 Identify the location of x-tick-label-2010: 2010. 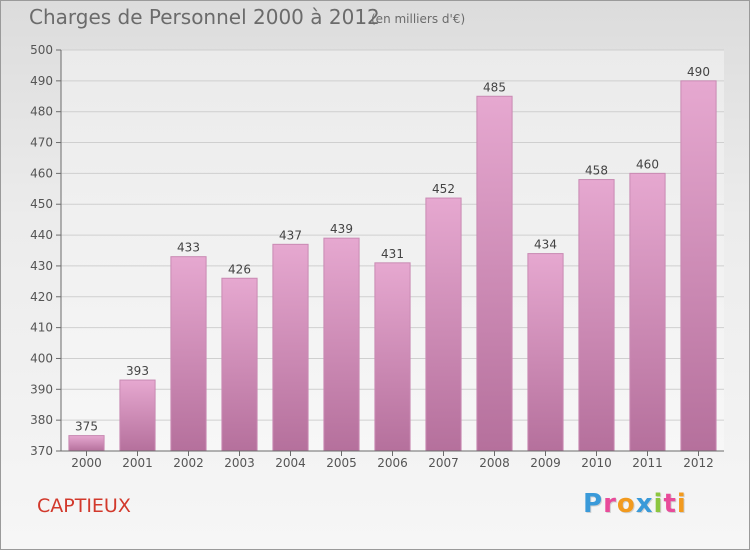
(596, 463).